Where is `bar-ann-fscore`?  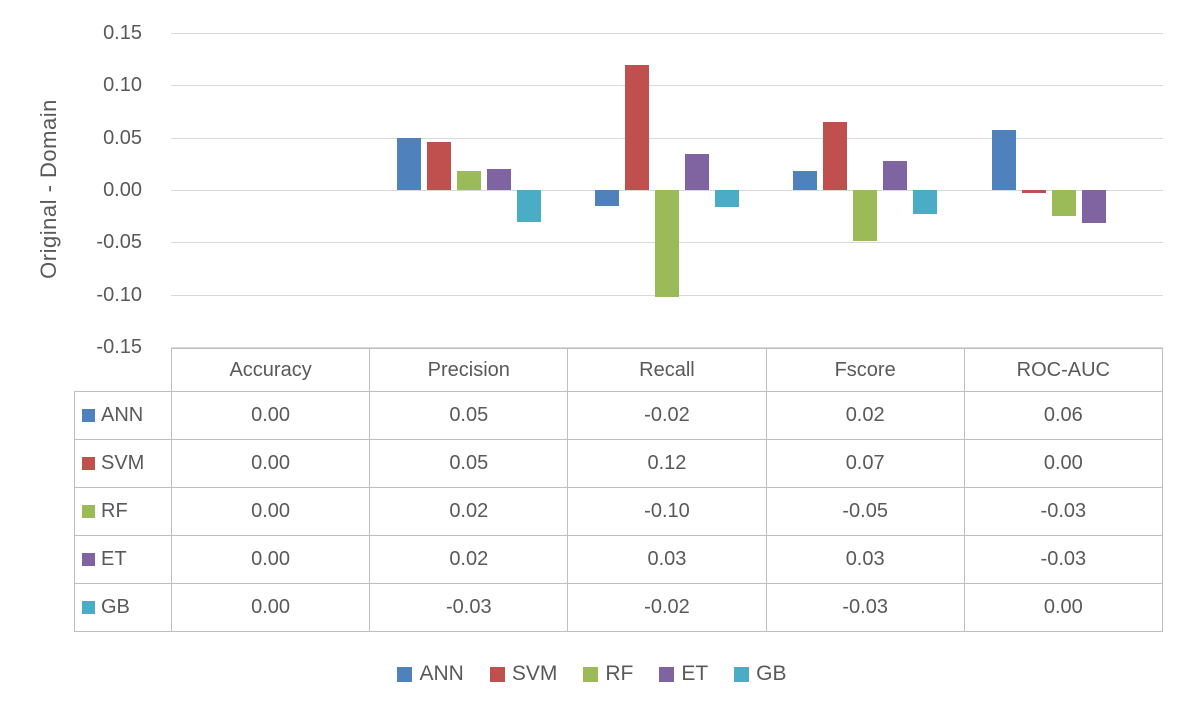
bar-ann-fscore is located at coordinates (805, 180).